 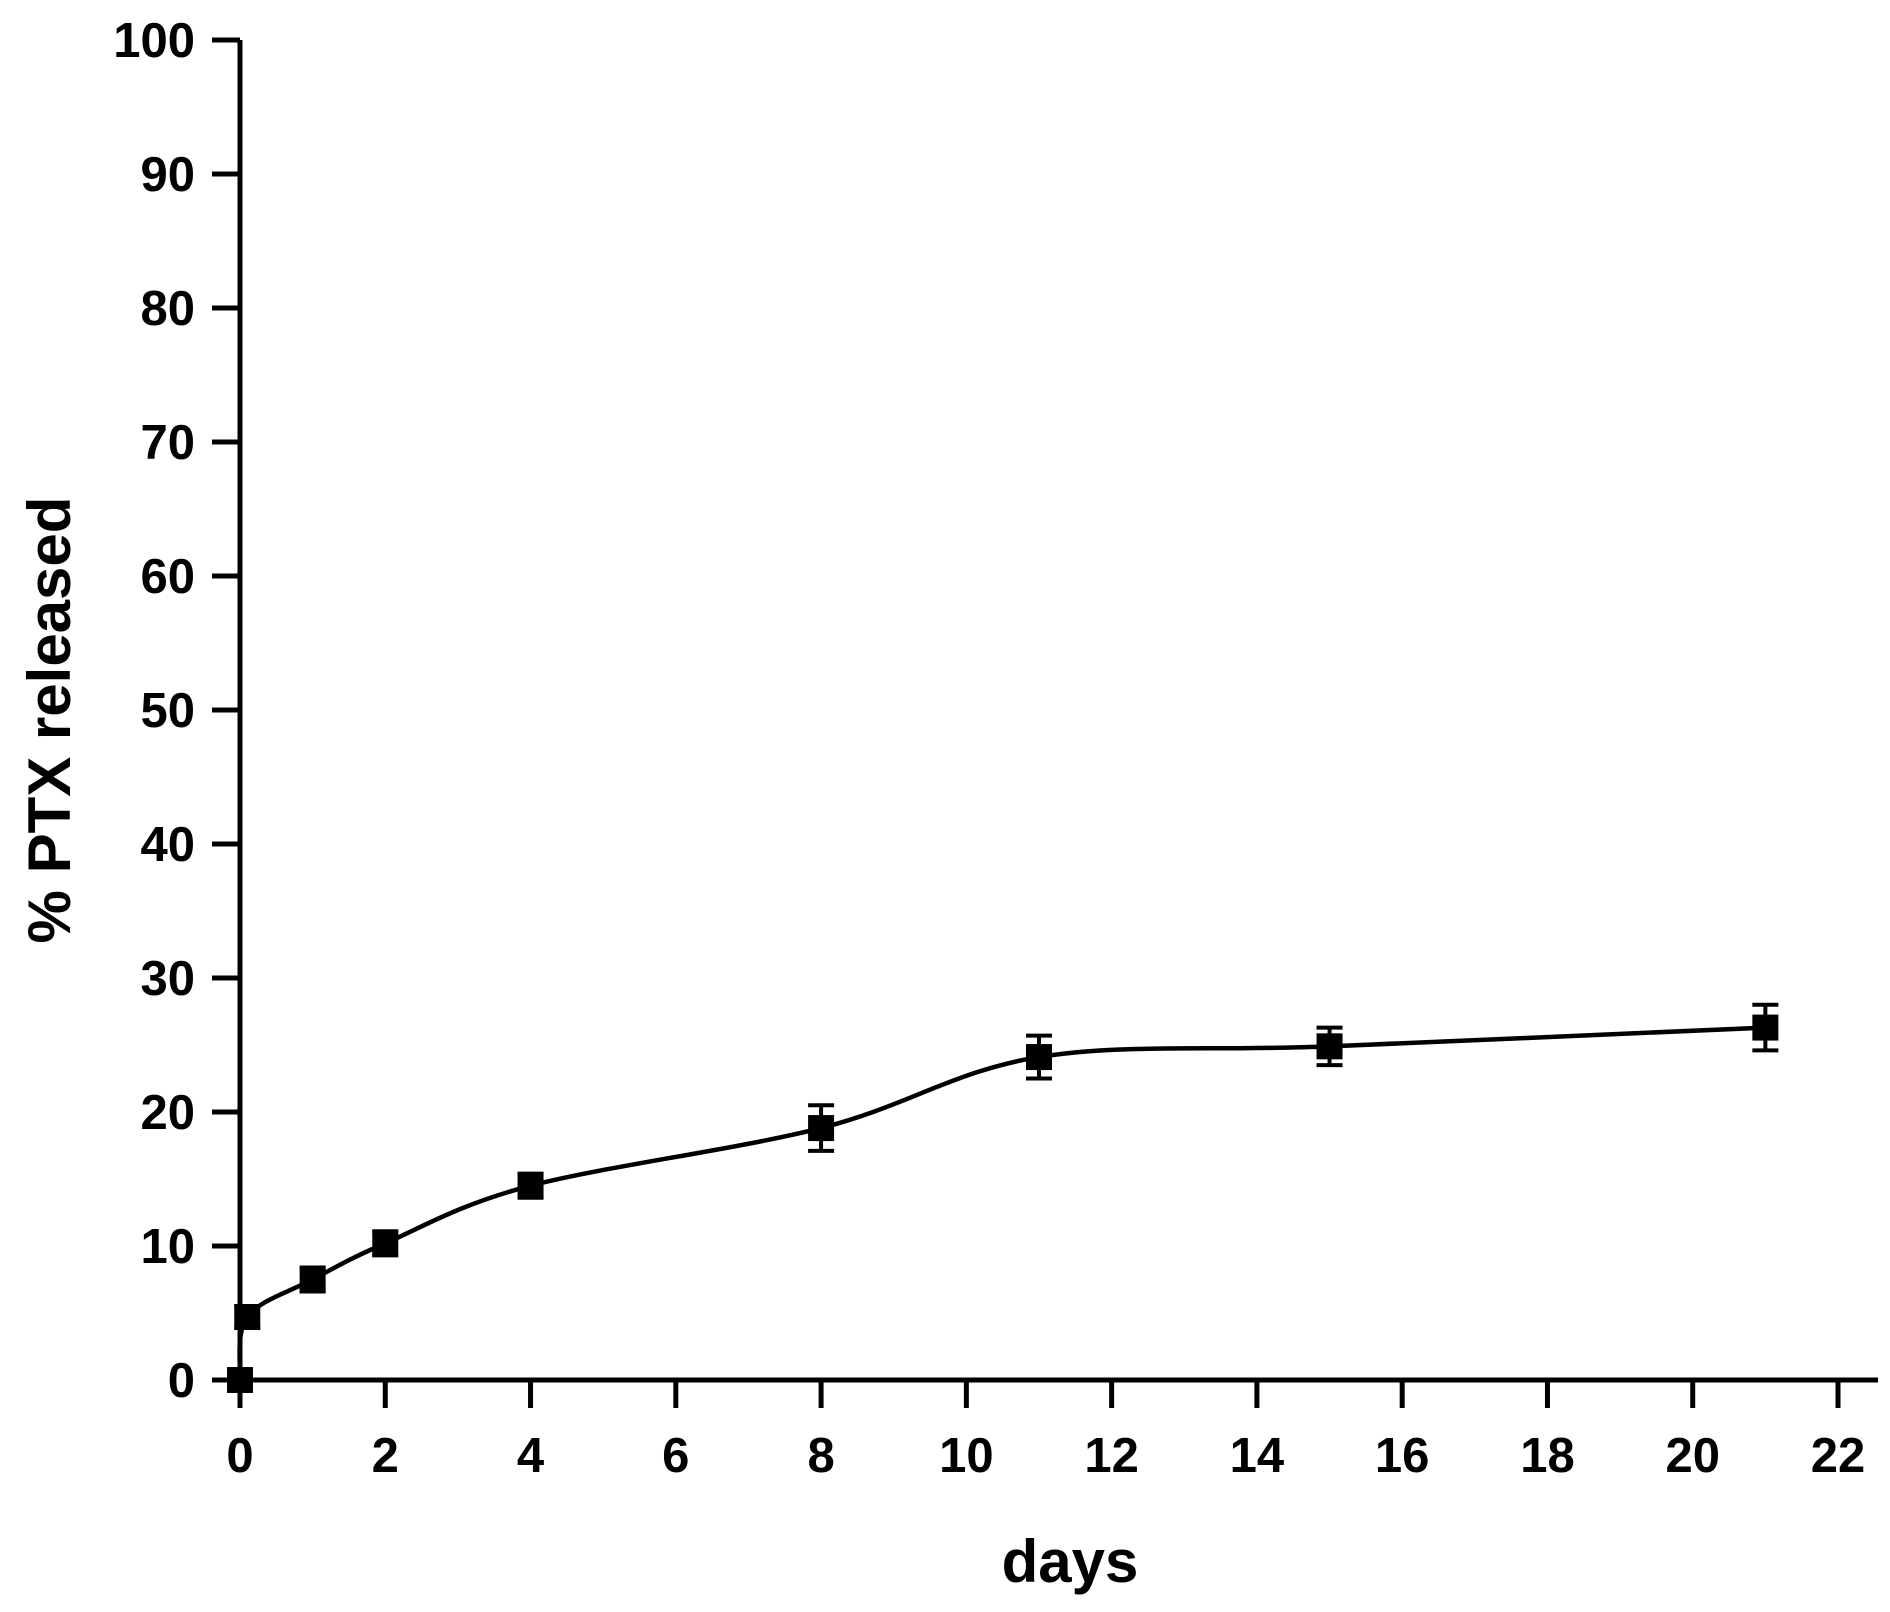 What do you see at coordinates (167, 1113) in the screenshot?
I see `y-tick-label: 20` at bounding box center [167, 1113].